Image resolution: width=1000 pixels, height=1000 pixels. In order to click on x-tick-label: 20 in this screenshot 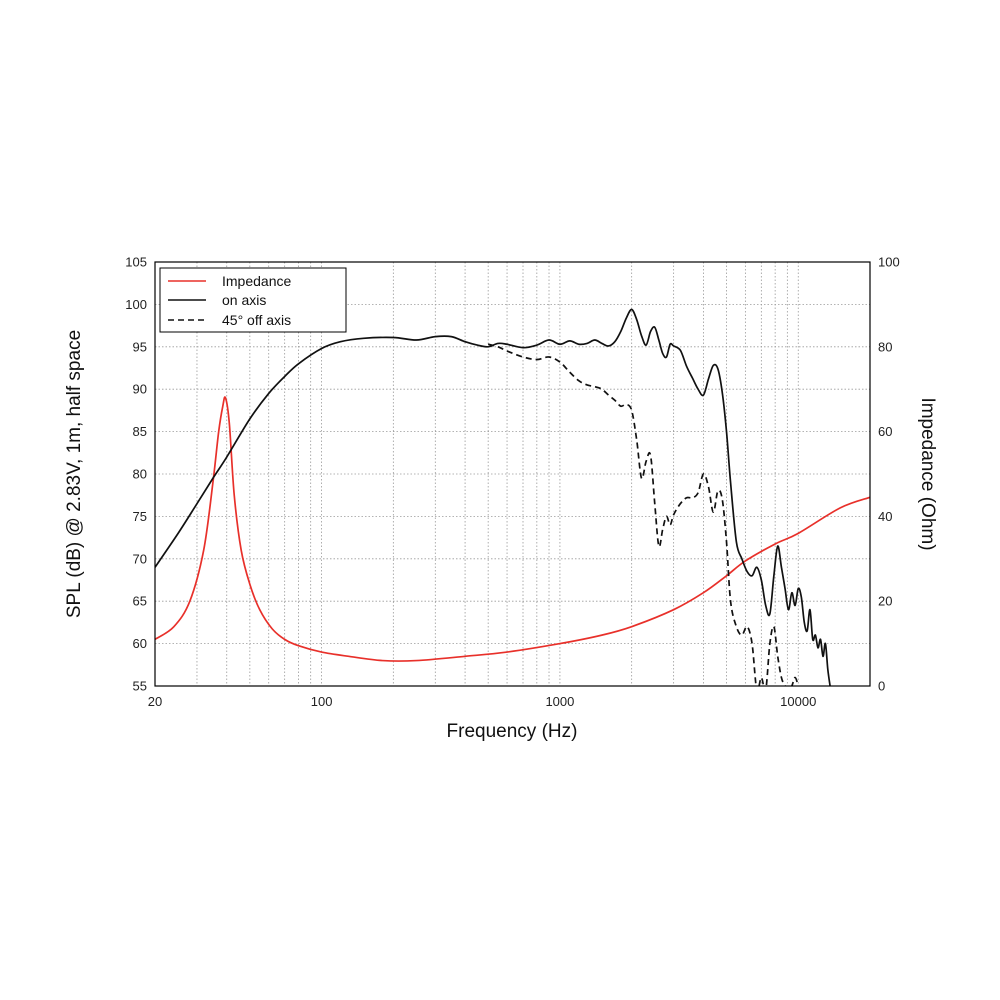, I will do `click(155, 701)`.